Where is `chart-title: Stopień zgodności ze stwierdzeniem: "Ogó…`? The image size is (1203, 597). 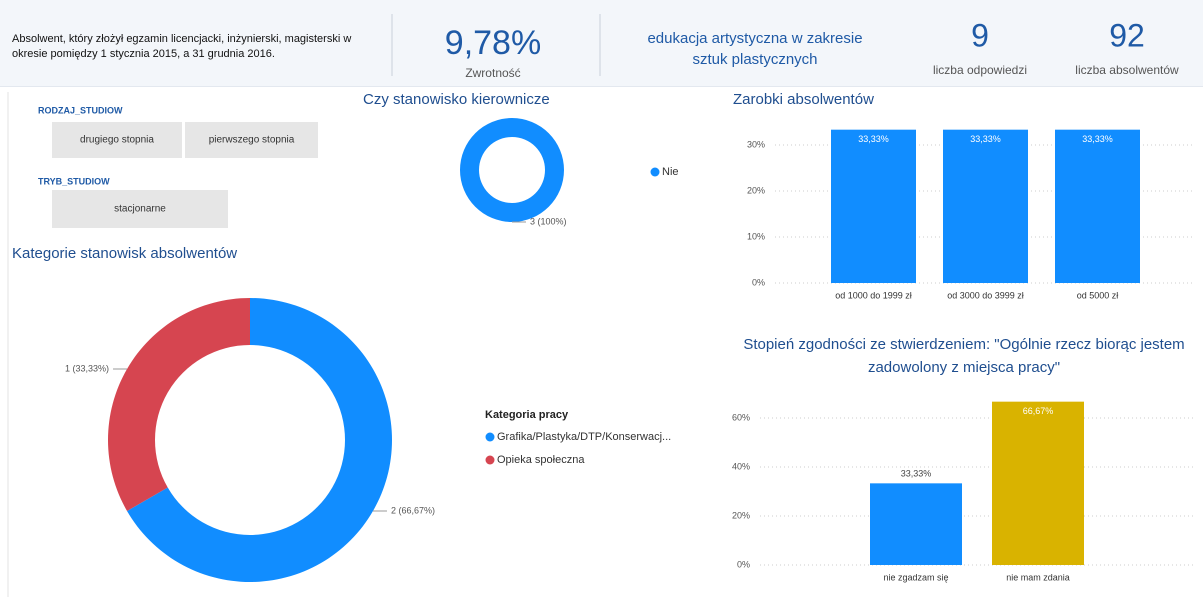
chart-title: Stopień zgodności ze stwierdzeniem: "Ogó… is located at coordinates (964, 356).